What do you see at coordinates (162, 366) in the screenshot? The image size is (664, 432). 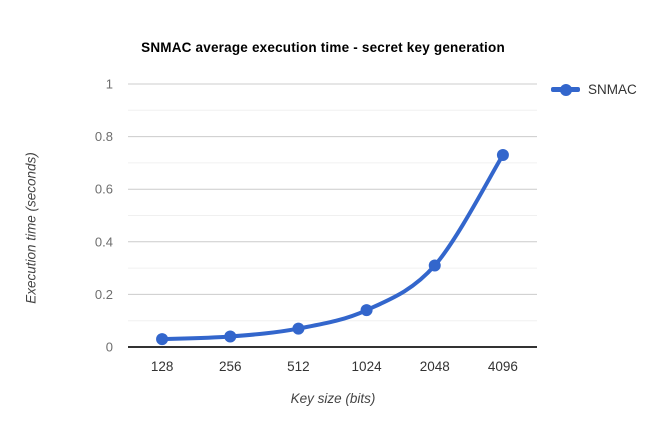 I see `x-tick-label: 128` at bounding box center [162, 366].